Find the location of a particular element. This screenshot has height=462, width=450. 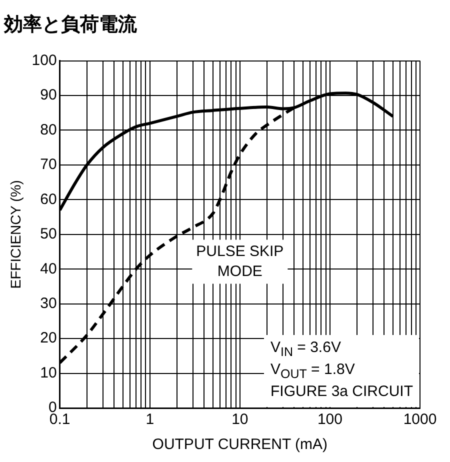

annotation: FIGURE 3a CIRCUIT is located at coordinates (341, 392).